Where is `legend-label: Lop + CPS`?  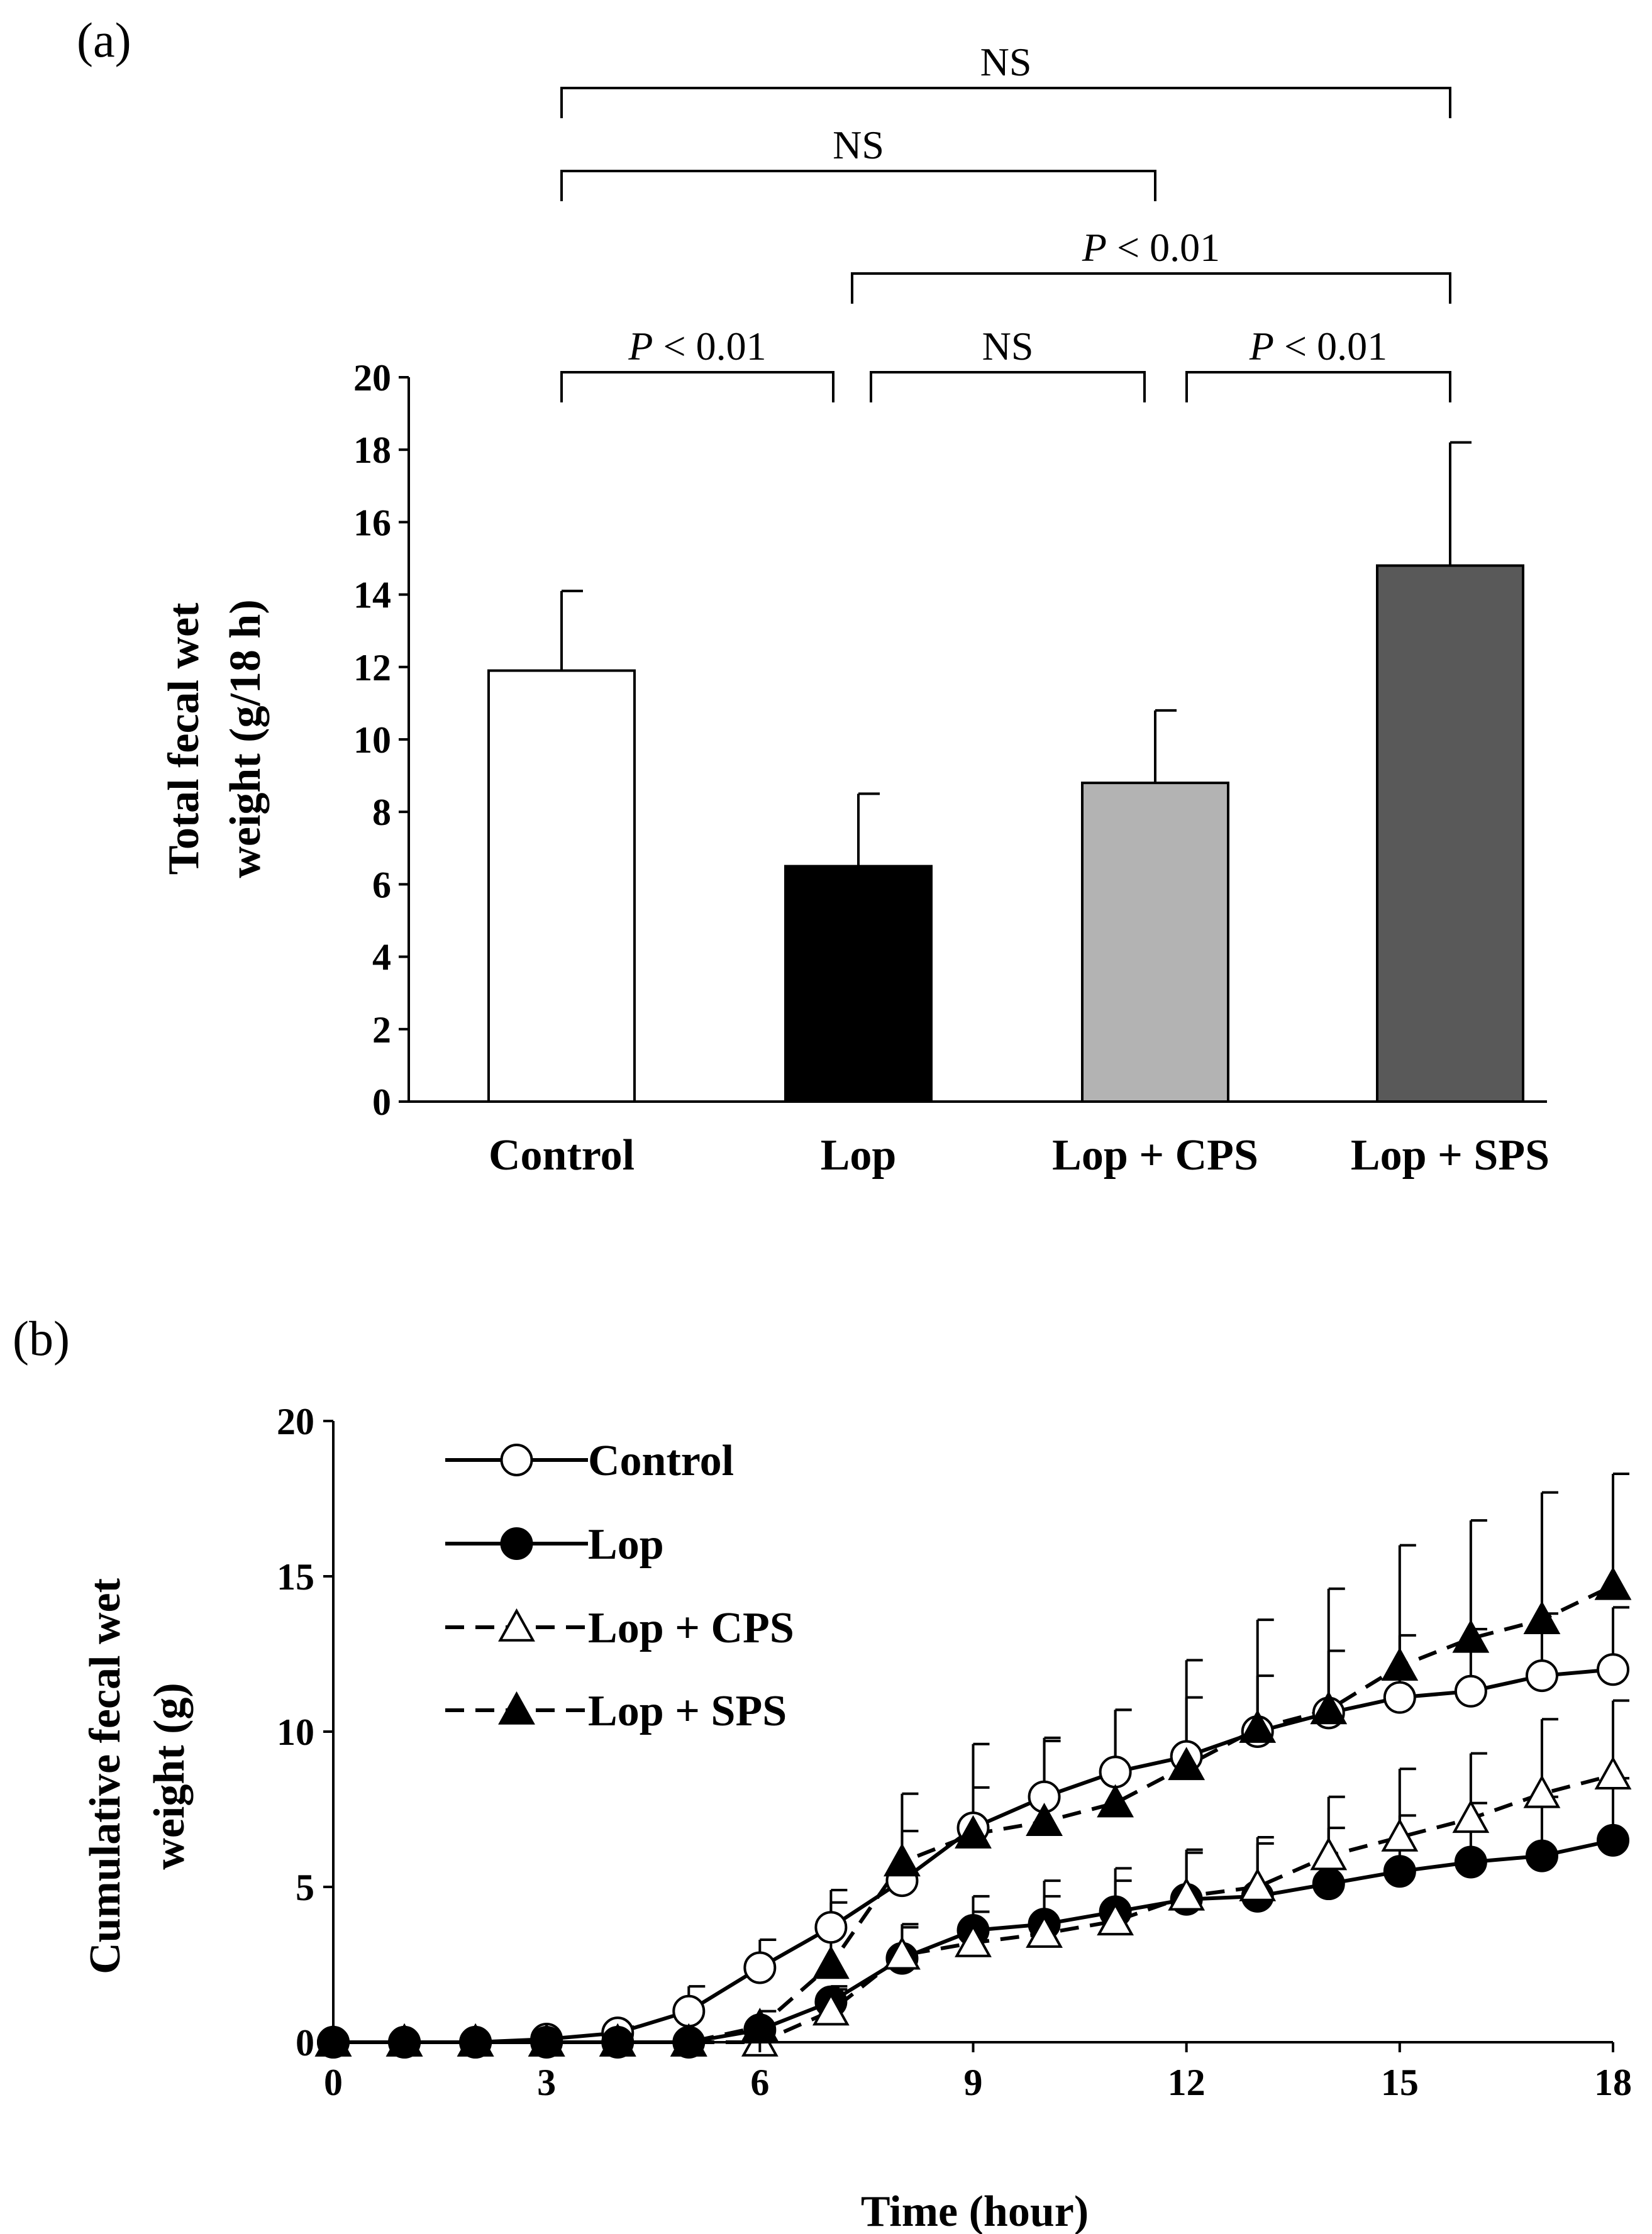 legend-label: Lop + CPS is located at coordinates (691, 1628).